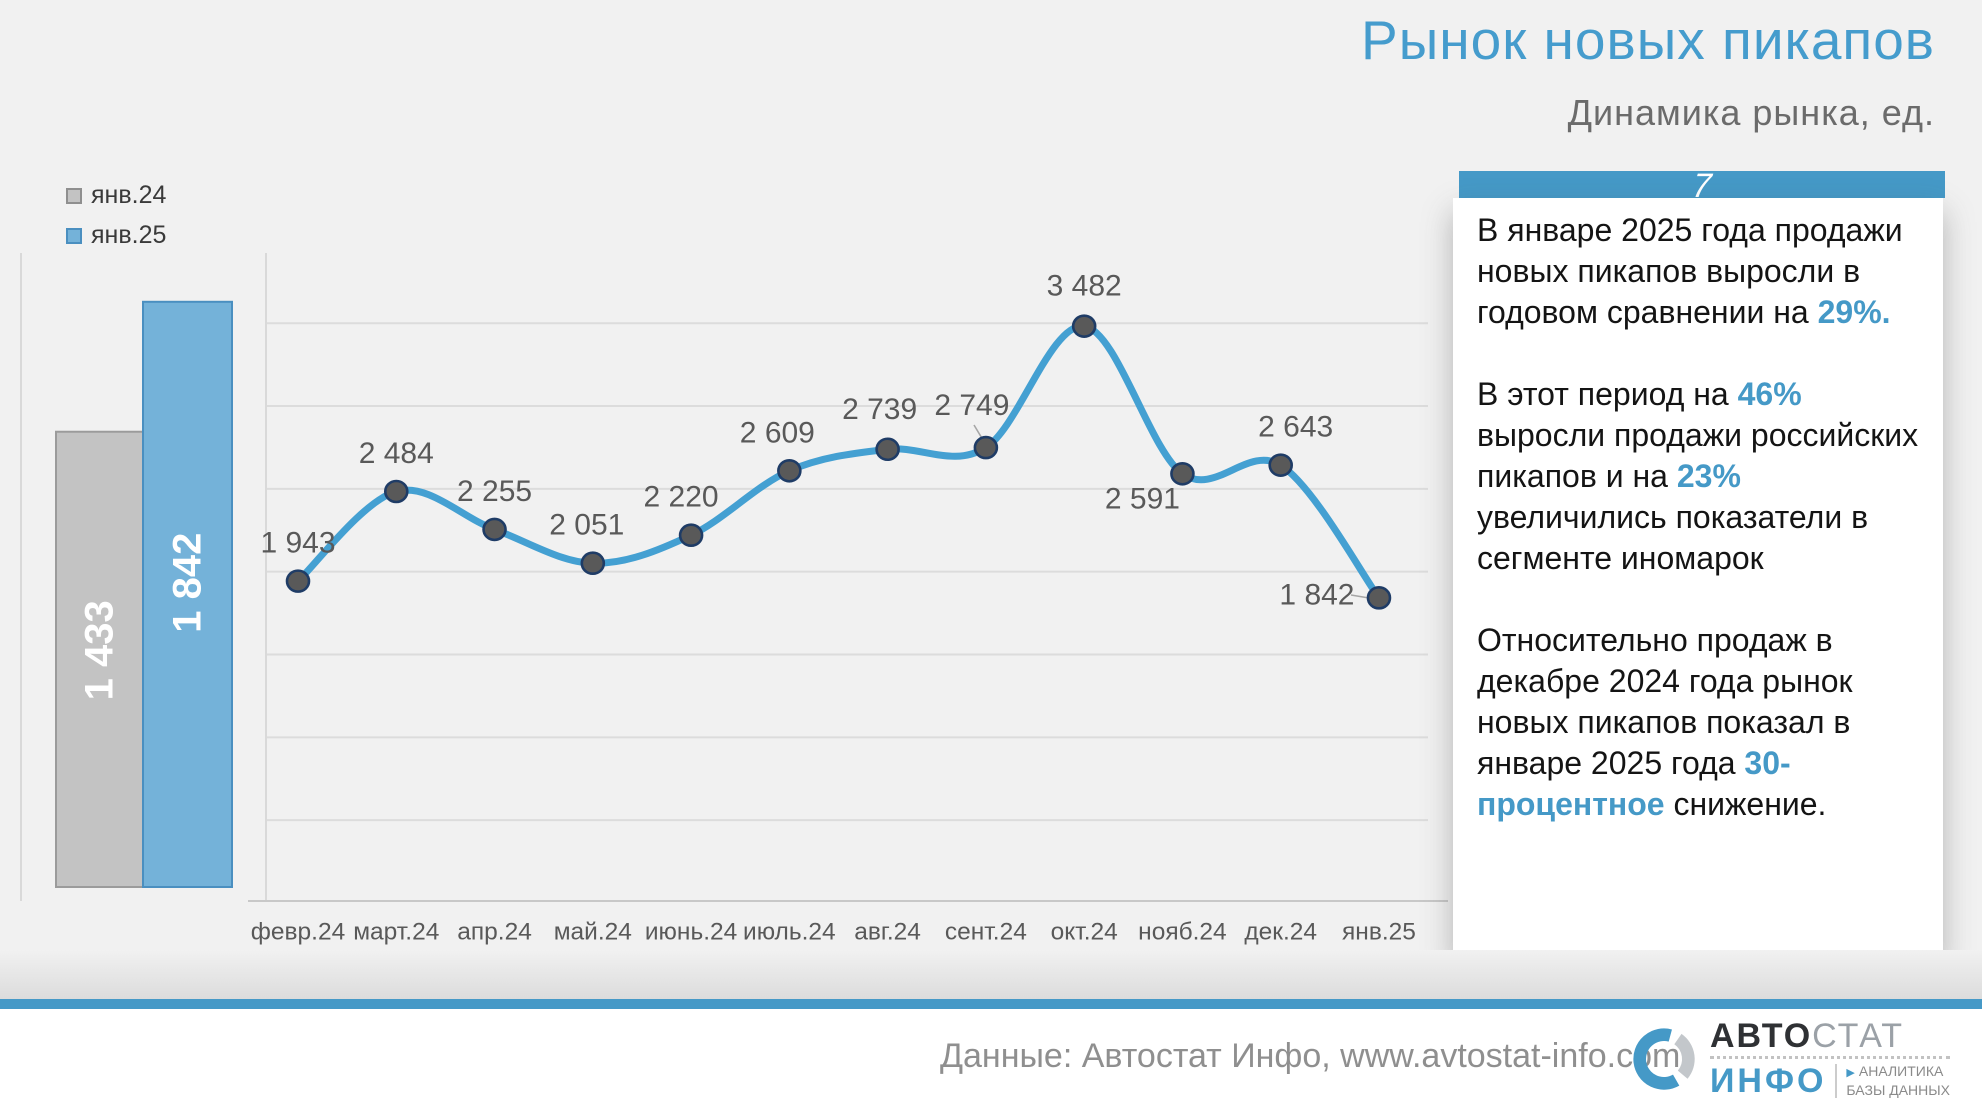 The height and width of the screenshot is (1110, 1982). I want to click on data-point-февр.24, so click(298, 581).